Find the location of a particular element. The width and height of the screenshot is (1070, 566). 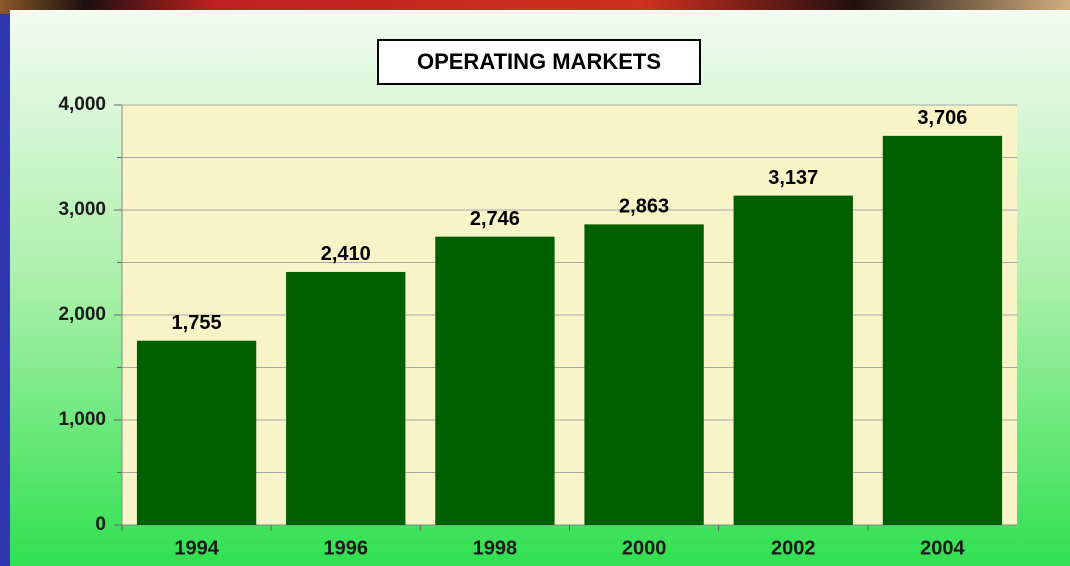

y-tick-label: 1,000 is located at coordinates (82, 419).